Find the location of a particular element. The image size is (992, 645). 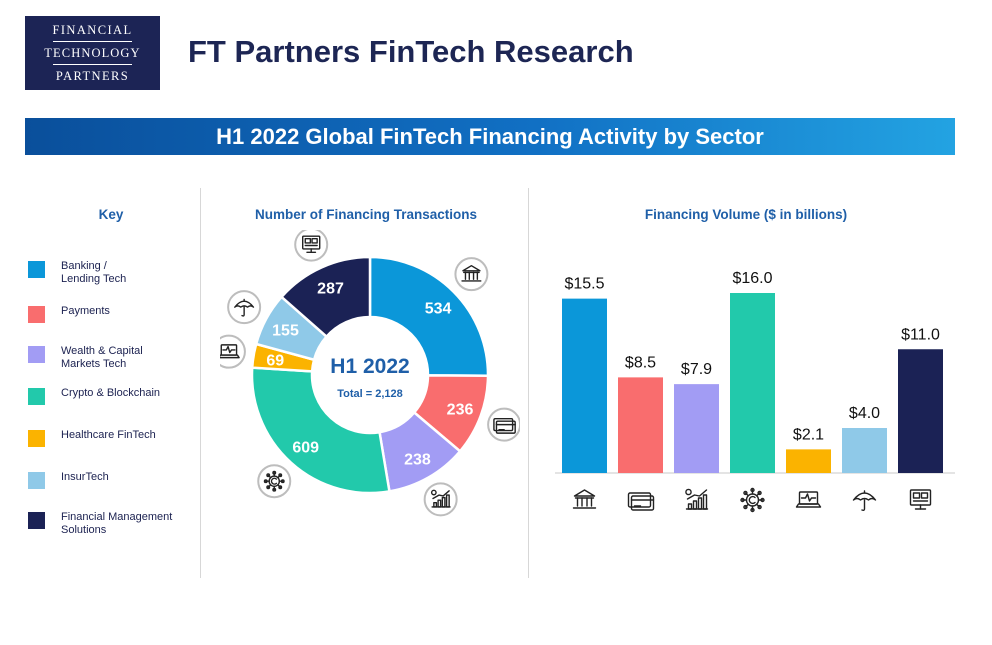

donut-slice-label: 287 is located at coordinates (330, 288).